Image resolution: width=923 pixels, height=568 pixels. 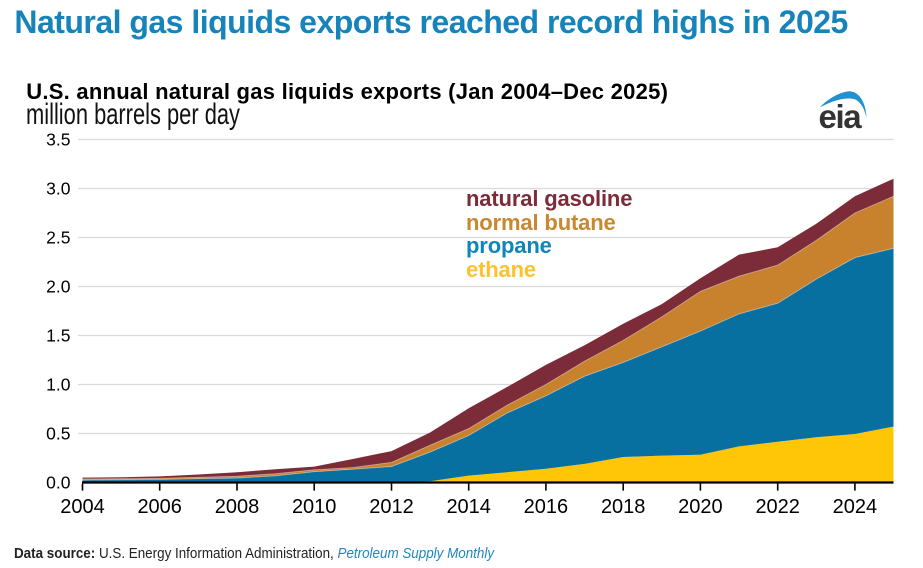 What do you see at coordinates (82, 507) in the screenshot?
I see `svg-text: 2004` at bounding box center [82, 507].